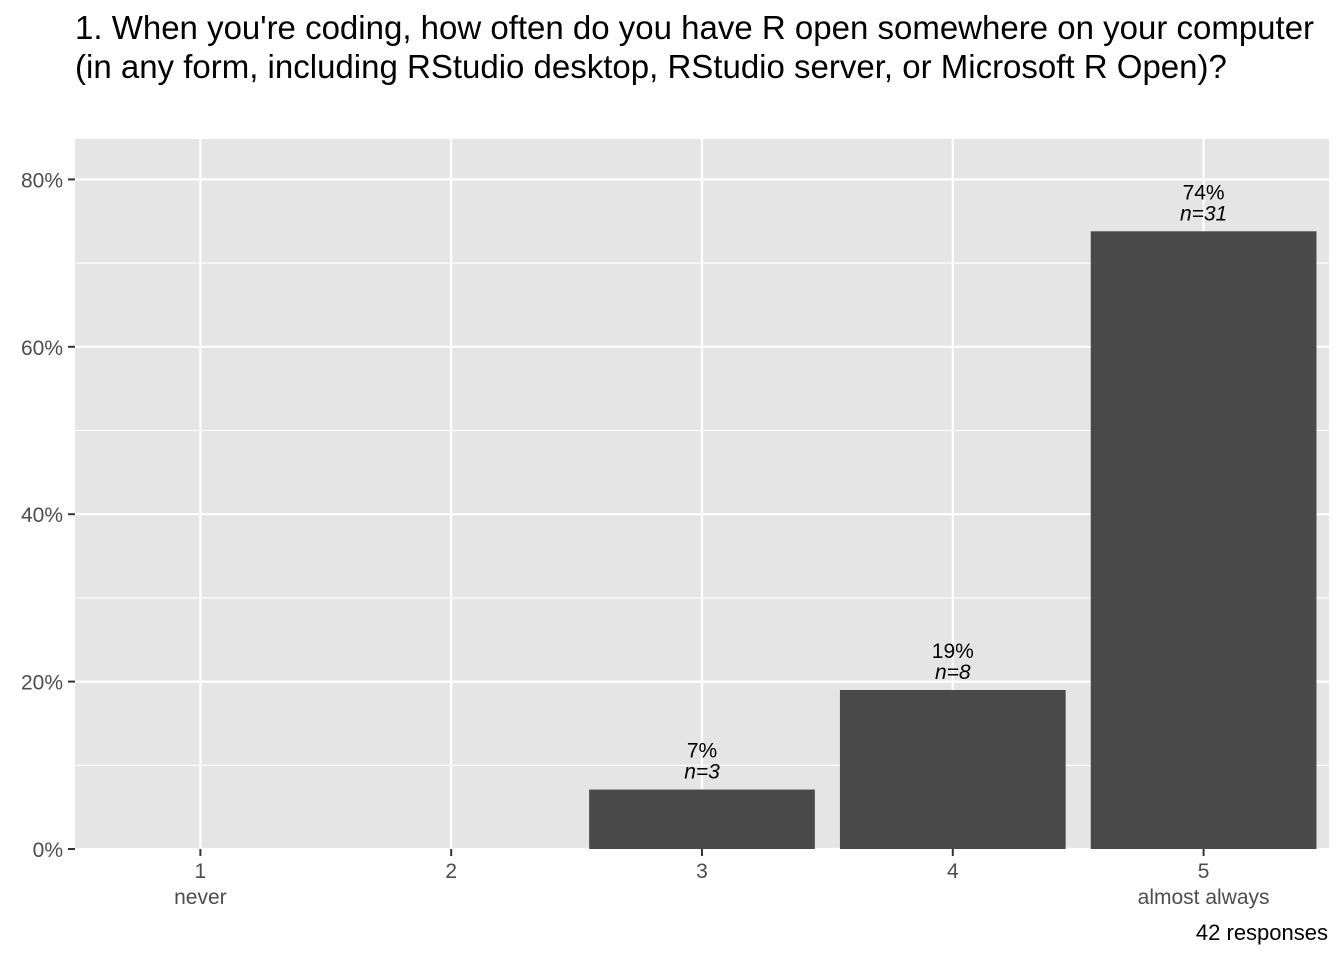 The width and height of the screenshot is (1344, 960). Describe the element at coordinates (42, 180) in the screenshot. I see `y-tick-label: 80%` at that location.